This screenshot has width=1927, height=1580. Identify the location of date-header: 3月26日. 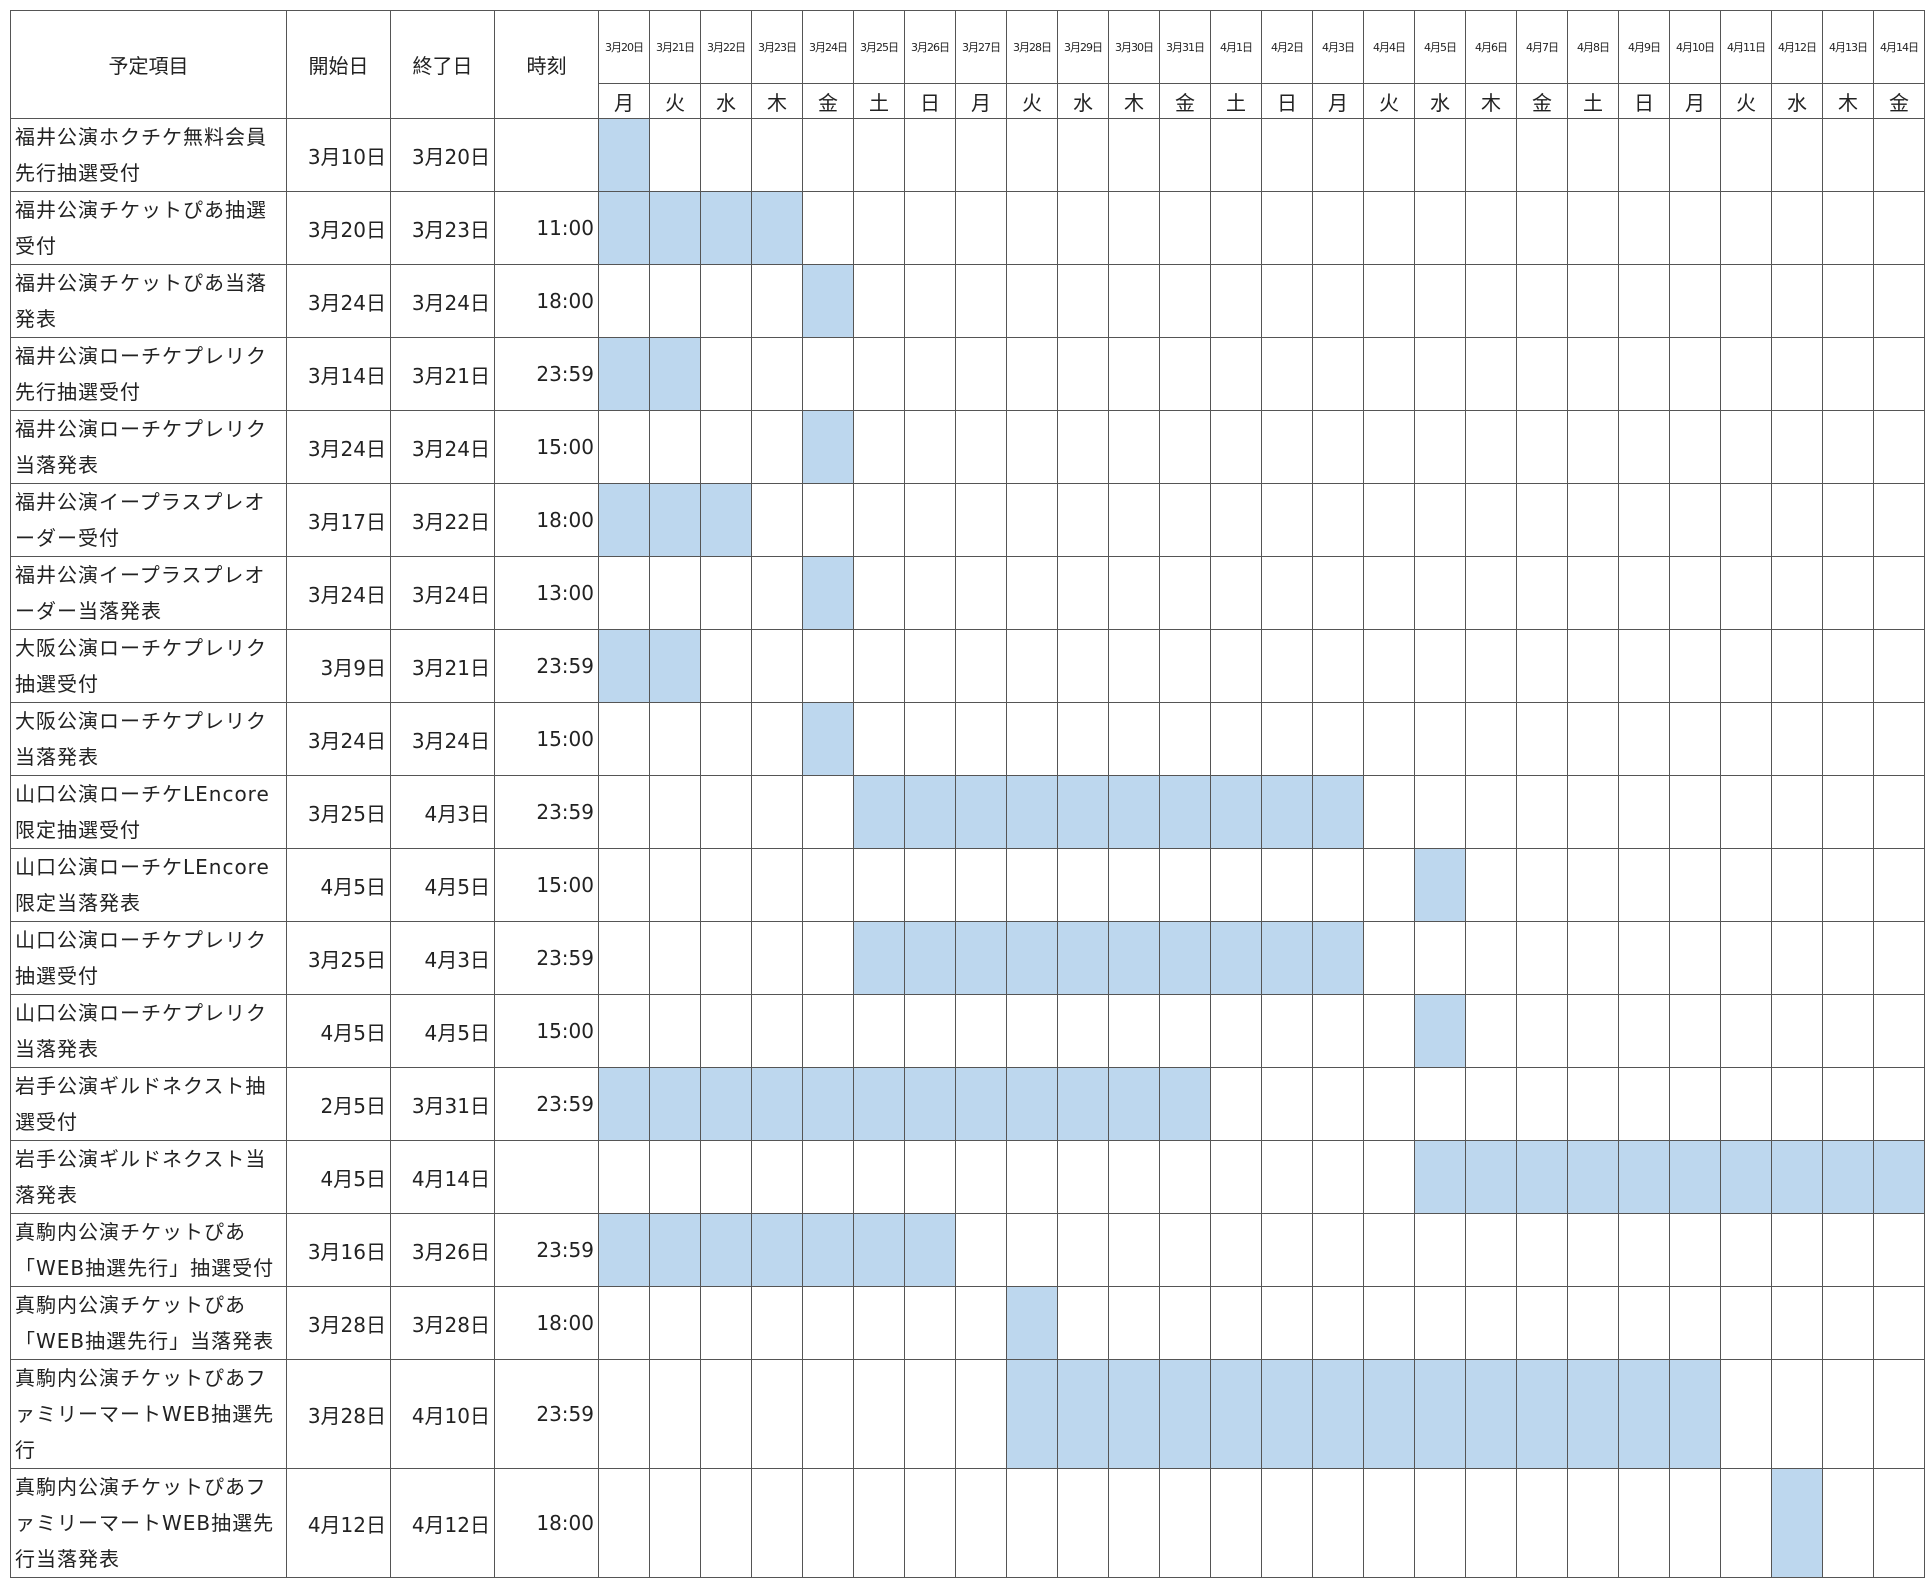
(930, 47).